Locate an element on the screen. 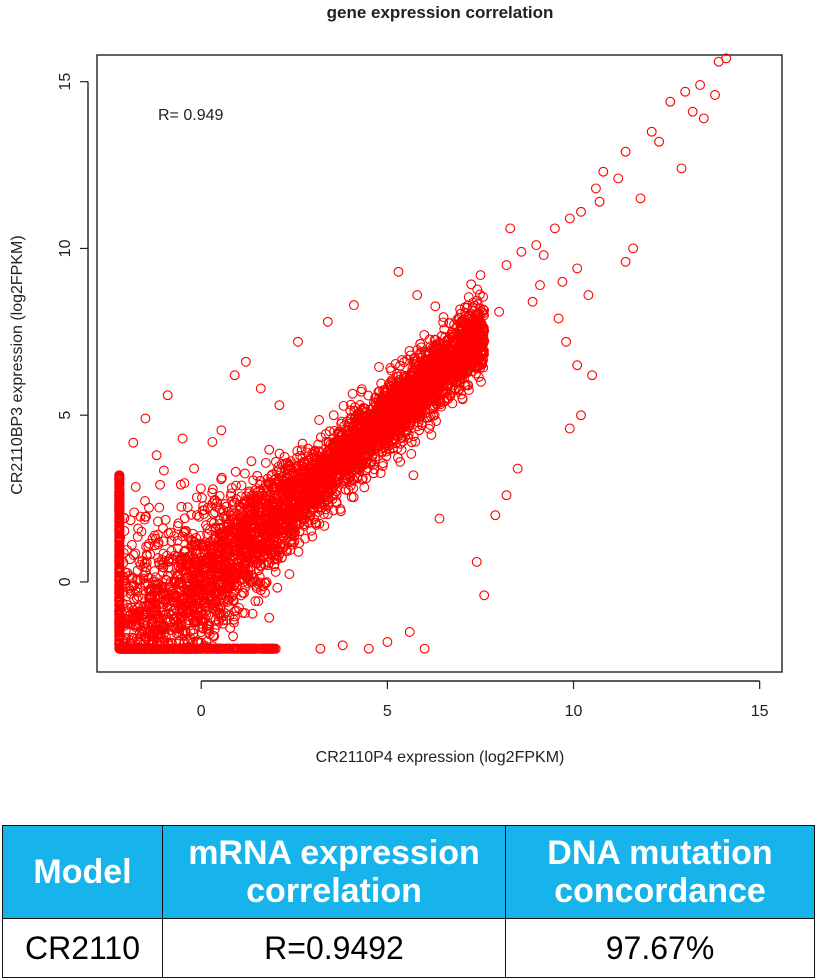 The height and width of the screenshot is (978, 816). x-axis: 0 5 10 15 is located at coordinates (483, 700).